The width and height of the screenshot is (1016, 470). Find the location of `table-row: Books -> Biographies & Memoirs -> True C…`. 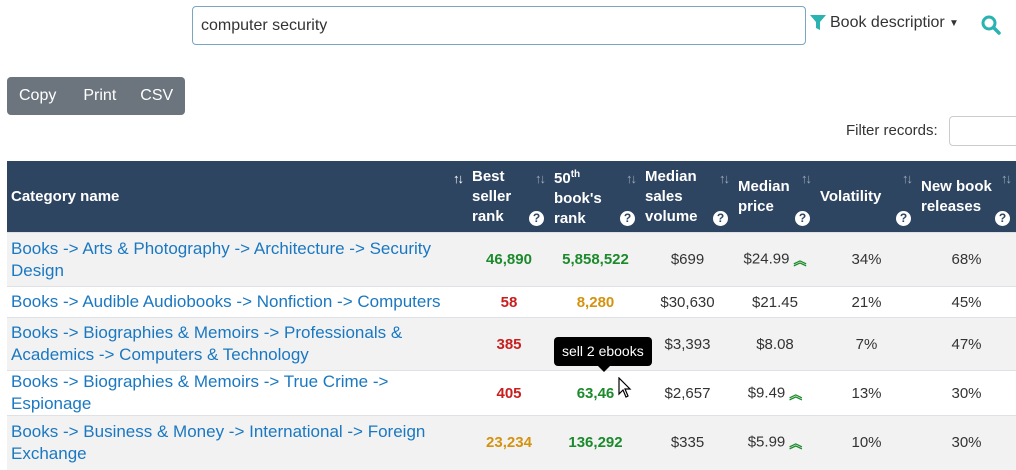

table-row: Books -> Biographies & Memoirs -> True C… is located at coordinates (511, 393).